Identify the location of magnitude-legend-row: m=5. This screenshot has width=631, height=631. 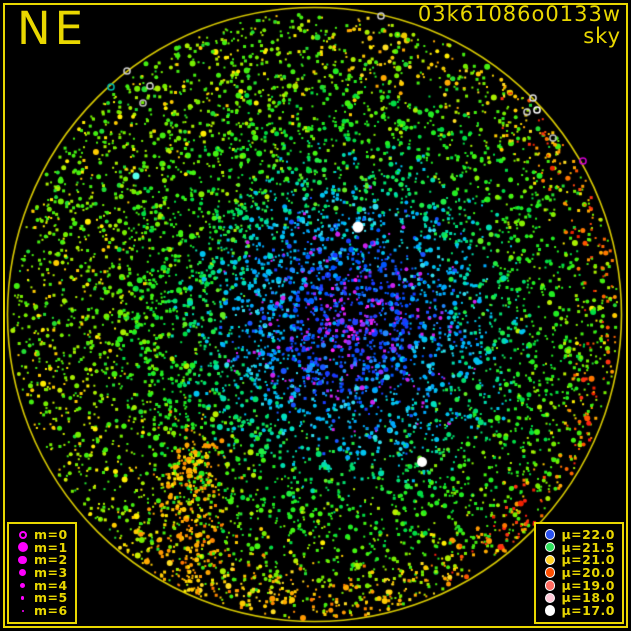
(41, 598).